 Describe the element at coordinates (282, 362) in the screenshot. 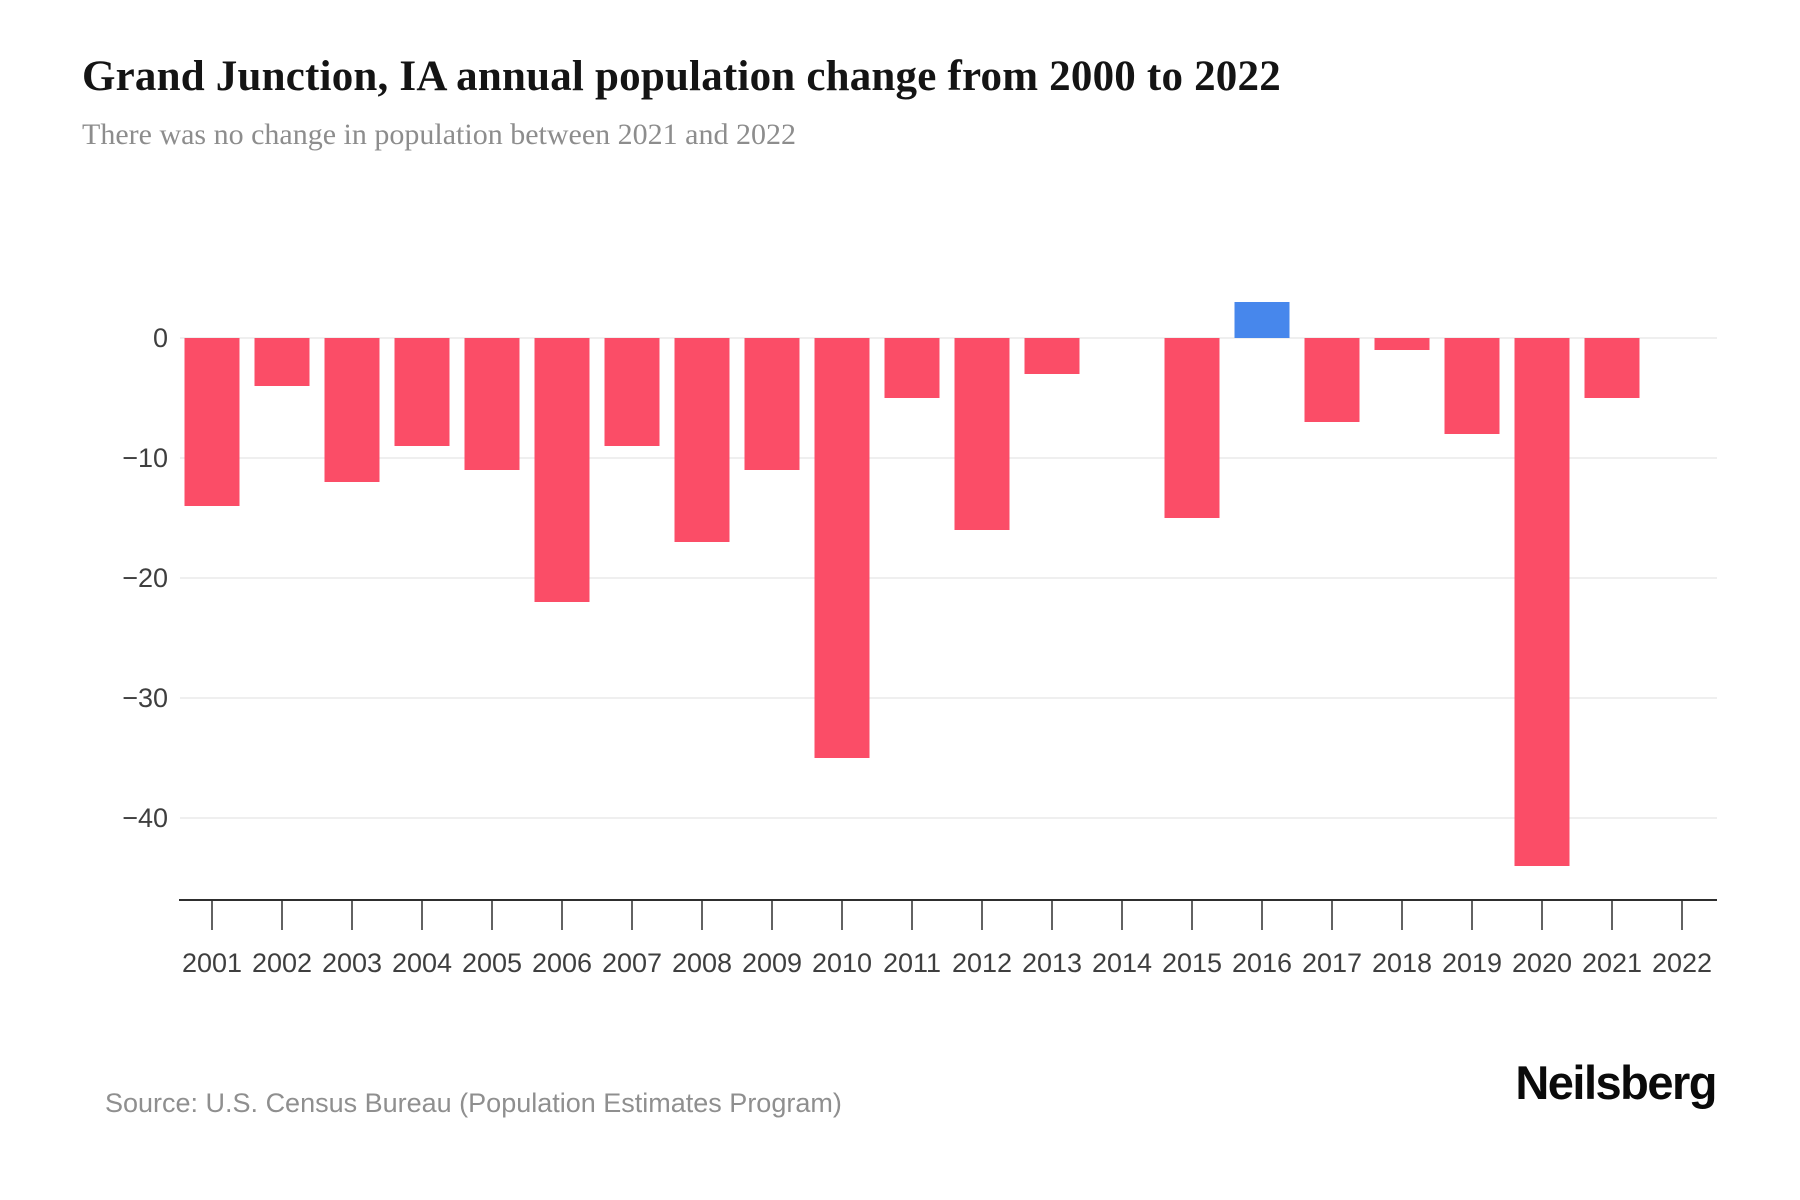

I see `bar-2002` at that location.